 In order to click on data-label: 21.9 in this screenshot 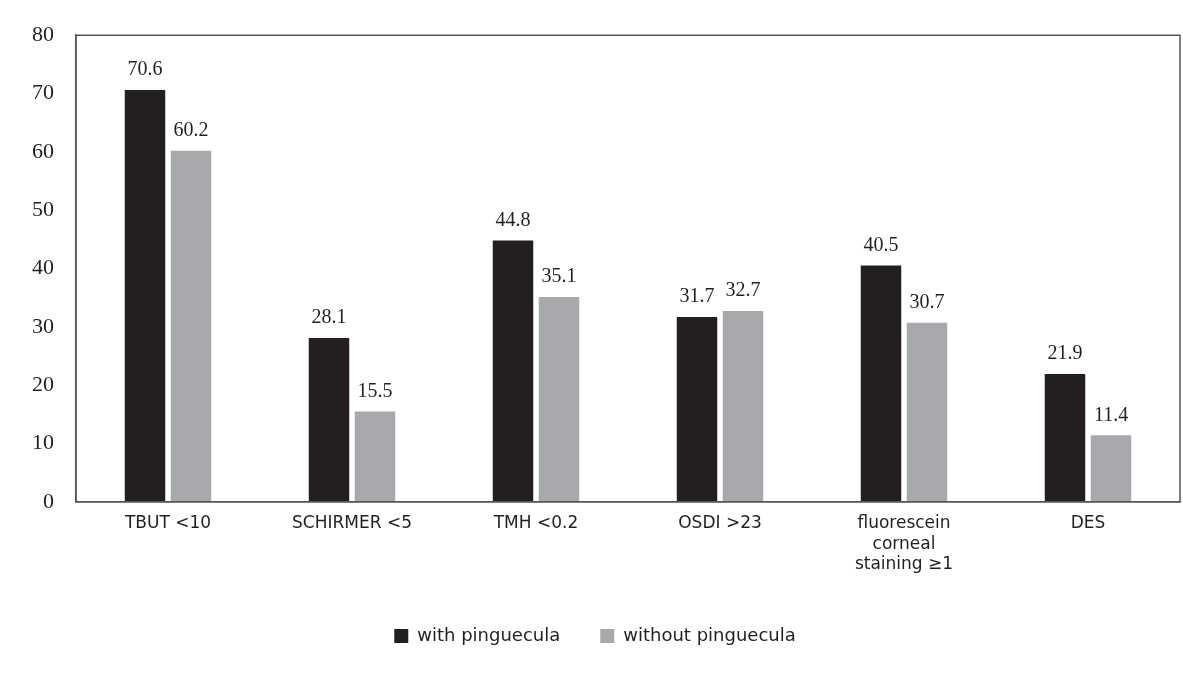, I will do `click(1065, 352)`.